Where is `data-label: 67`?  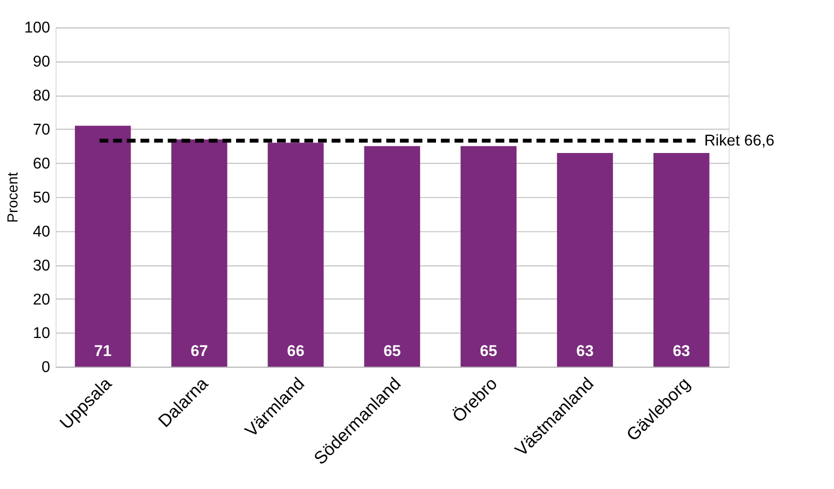 data-label: 67 is located at coordinates (199, 351).